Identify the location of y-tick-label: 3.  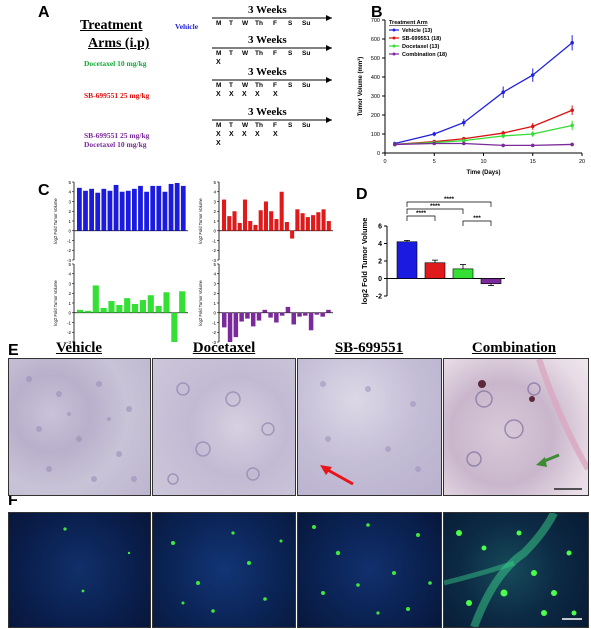
(69, 283).